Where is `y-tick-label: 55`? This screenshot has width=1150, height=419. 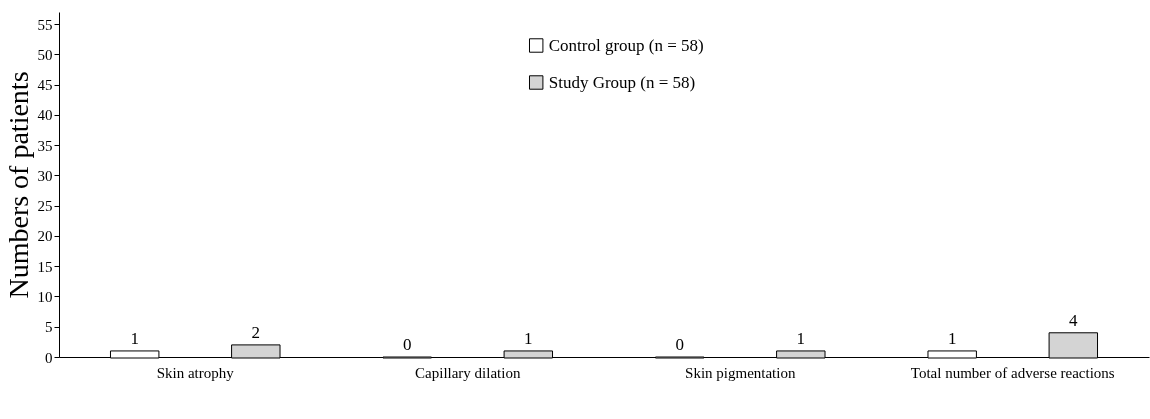 y-tick-label: 55 is located at coordinates (45, 24).